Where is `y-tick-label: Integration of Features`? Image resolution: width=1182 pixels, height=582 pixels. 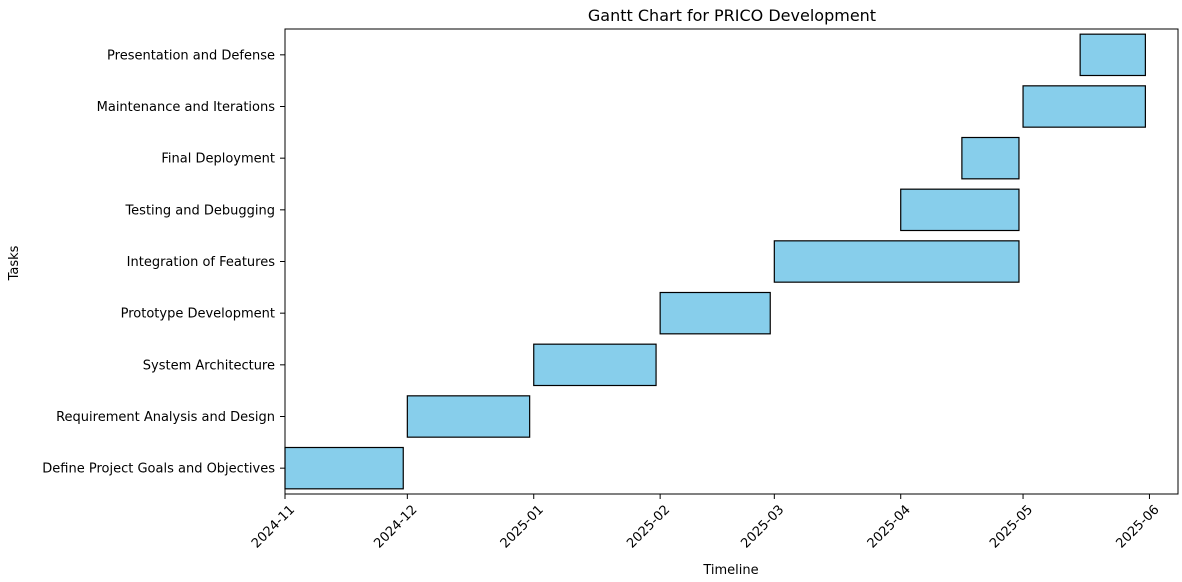 y-tick-label: Integration of Features is located at coordinates (201, 262).